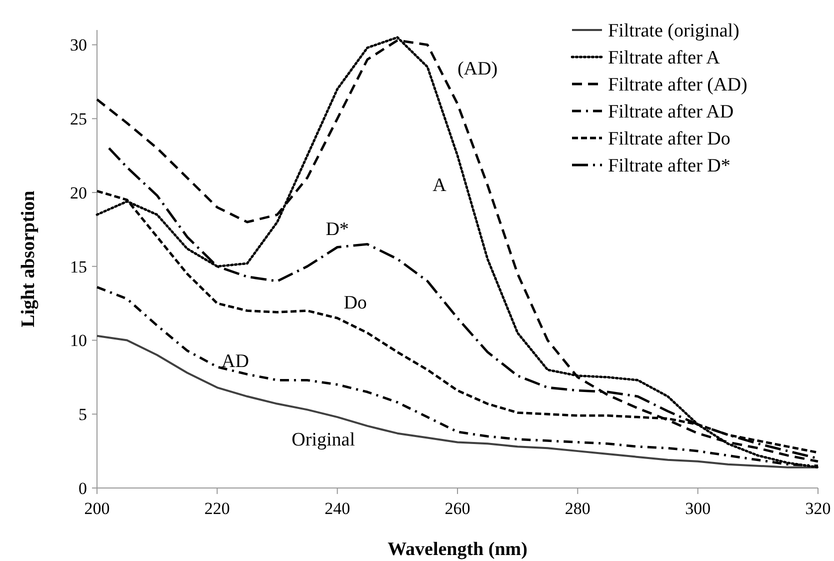 This screenshot has width=834, height=561. I want to click on legend-label: Filtrate after D*, so click(669, 166).